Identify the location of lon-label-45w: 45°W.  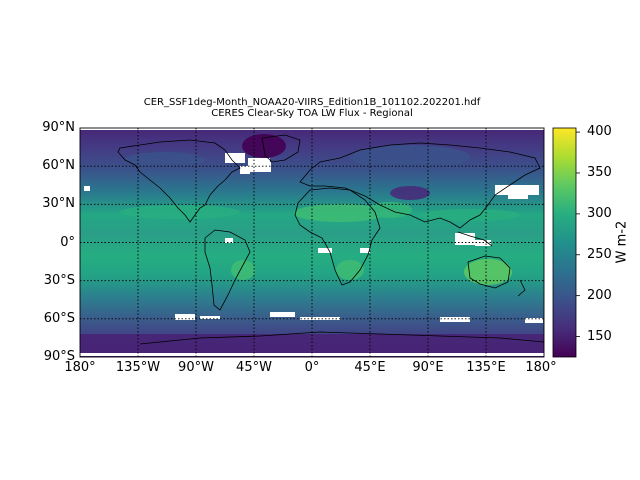
(254, 367).